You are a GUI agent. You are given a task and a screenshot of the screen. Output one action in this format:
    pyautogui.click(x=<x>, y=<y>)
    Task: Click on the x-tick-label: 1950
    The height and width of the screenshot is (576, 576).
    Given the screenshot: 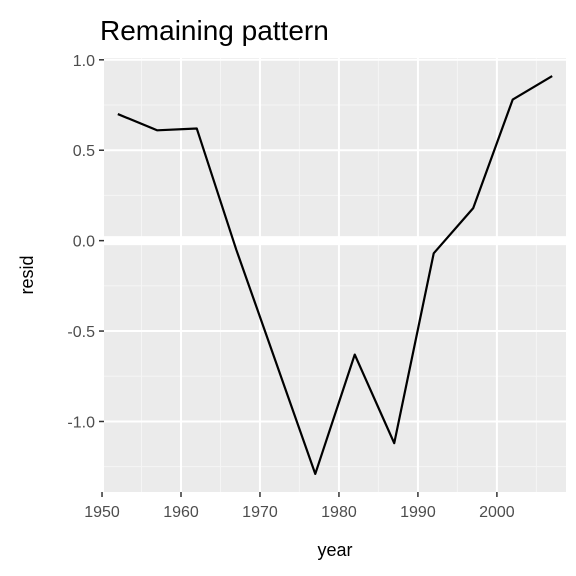 What is the action you would take?
    pyautogui.click(x=102, y=512)
    